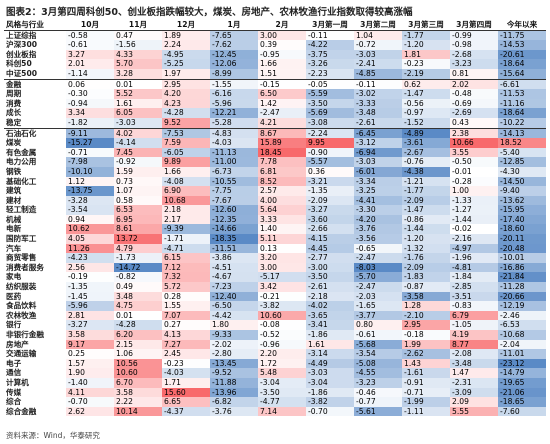 This screenshot has height=444, width=550. Describe the element at coordinates (186, 191) in the screenshot. I see `value-cell: 6.90` at that location.